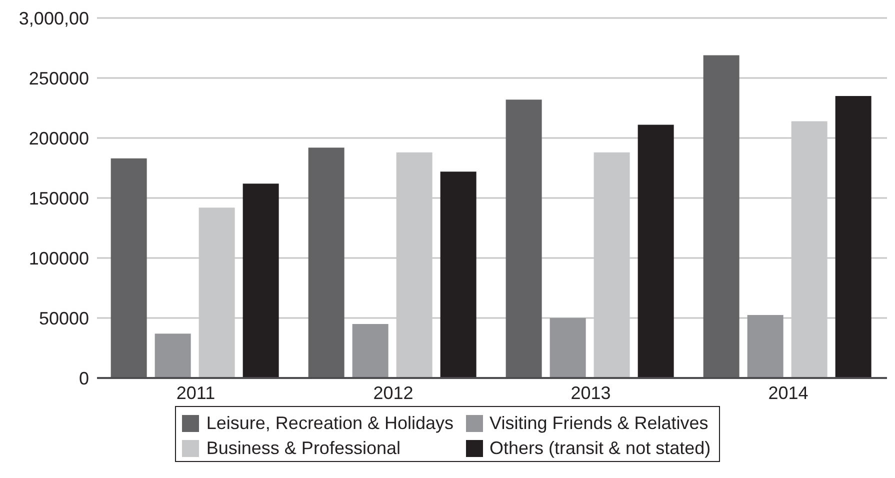 The image size is (895, 478). Describe the element at coordinates (58, 138) in the screenshot. I see `y-tick-label: 200000` at that location.